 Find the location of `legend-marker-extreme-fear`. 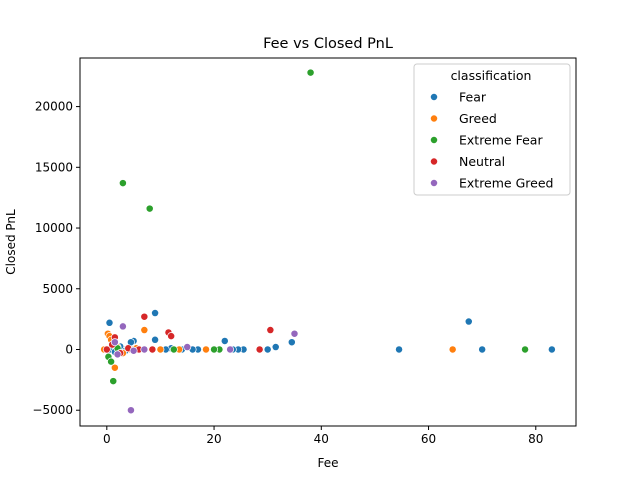

legend-marker-extreme-fear is located at coordinates (434, 140).